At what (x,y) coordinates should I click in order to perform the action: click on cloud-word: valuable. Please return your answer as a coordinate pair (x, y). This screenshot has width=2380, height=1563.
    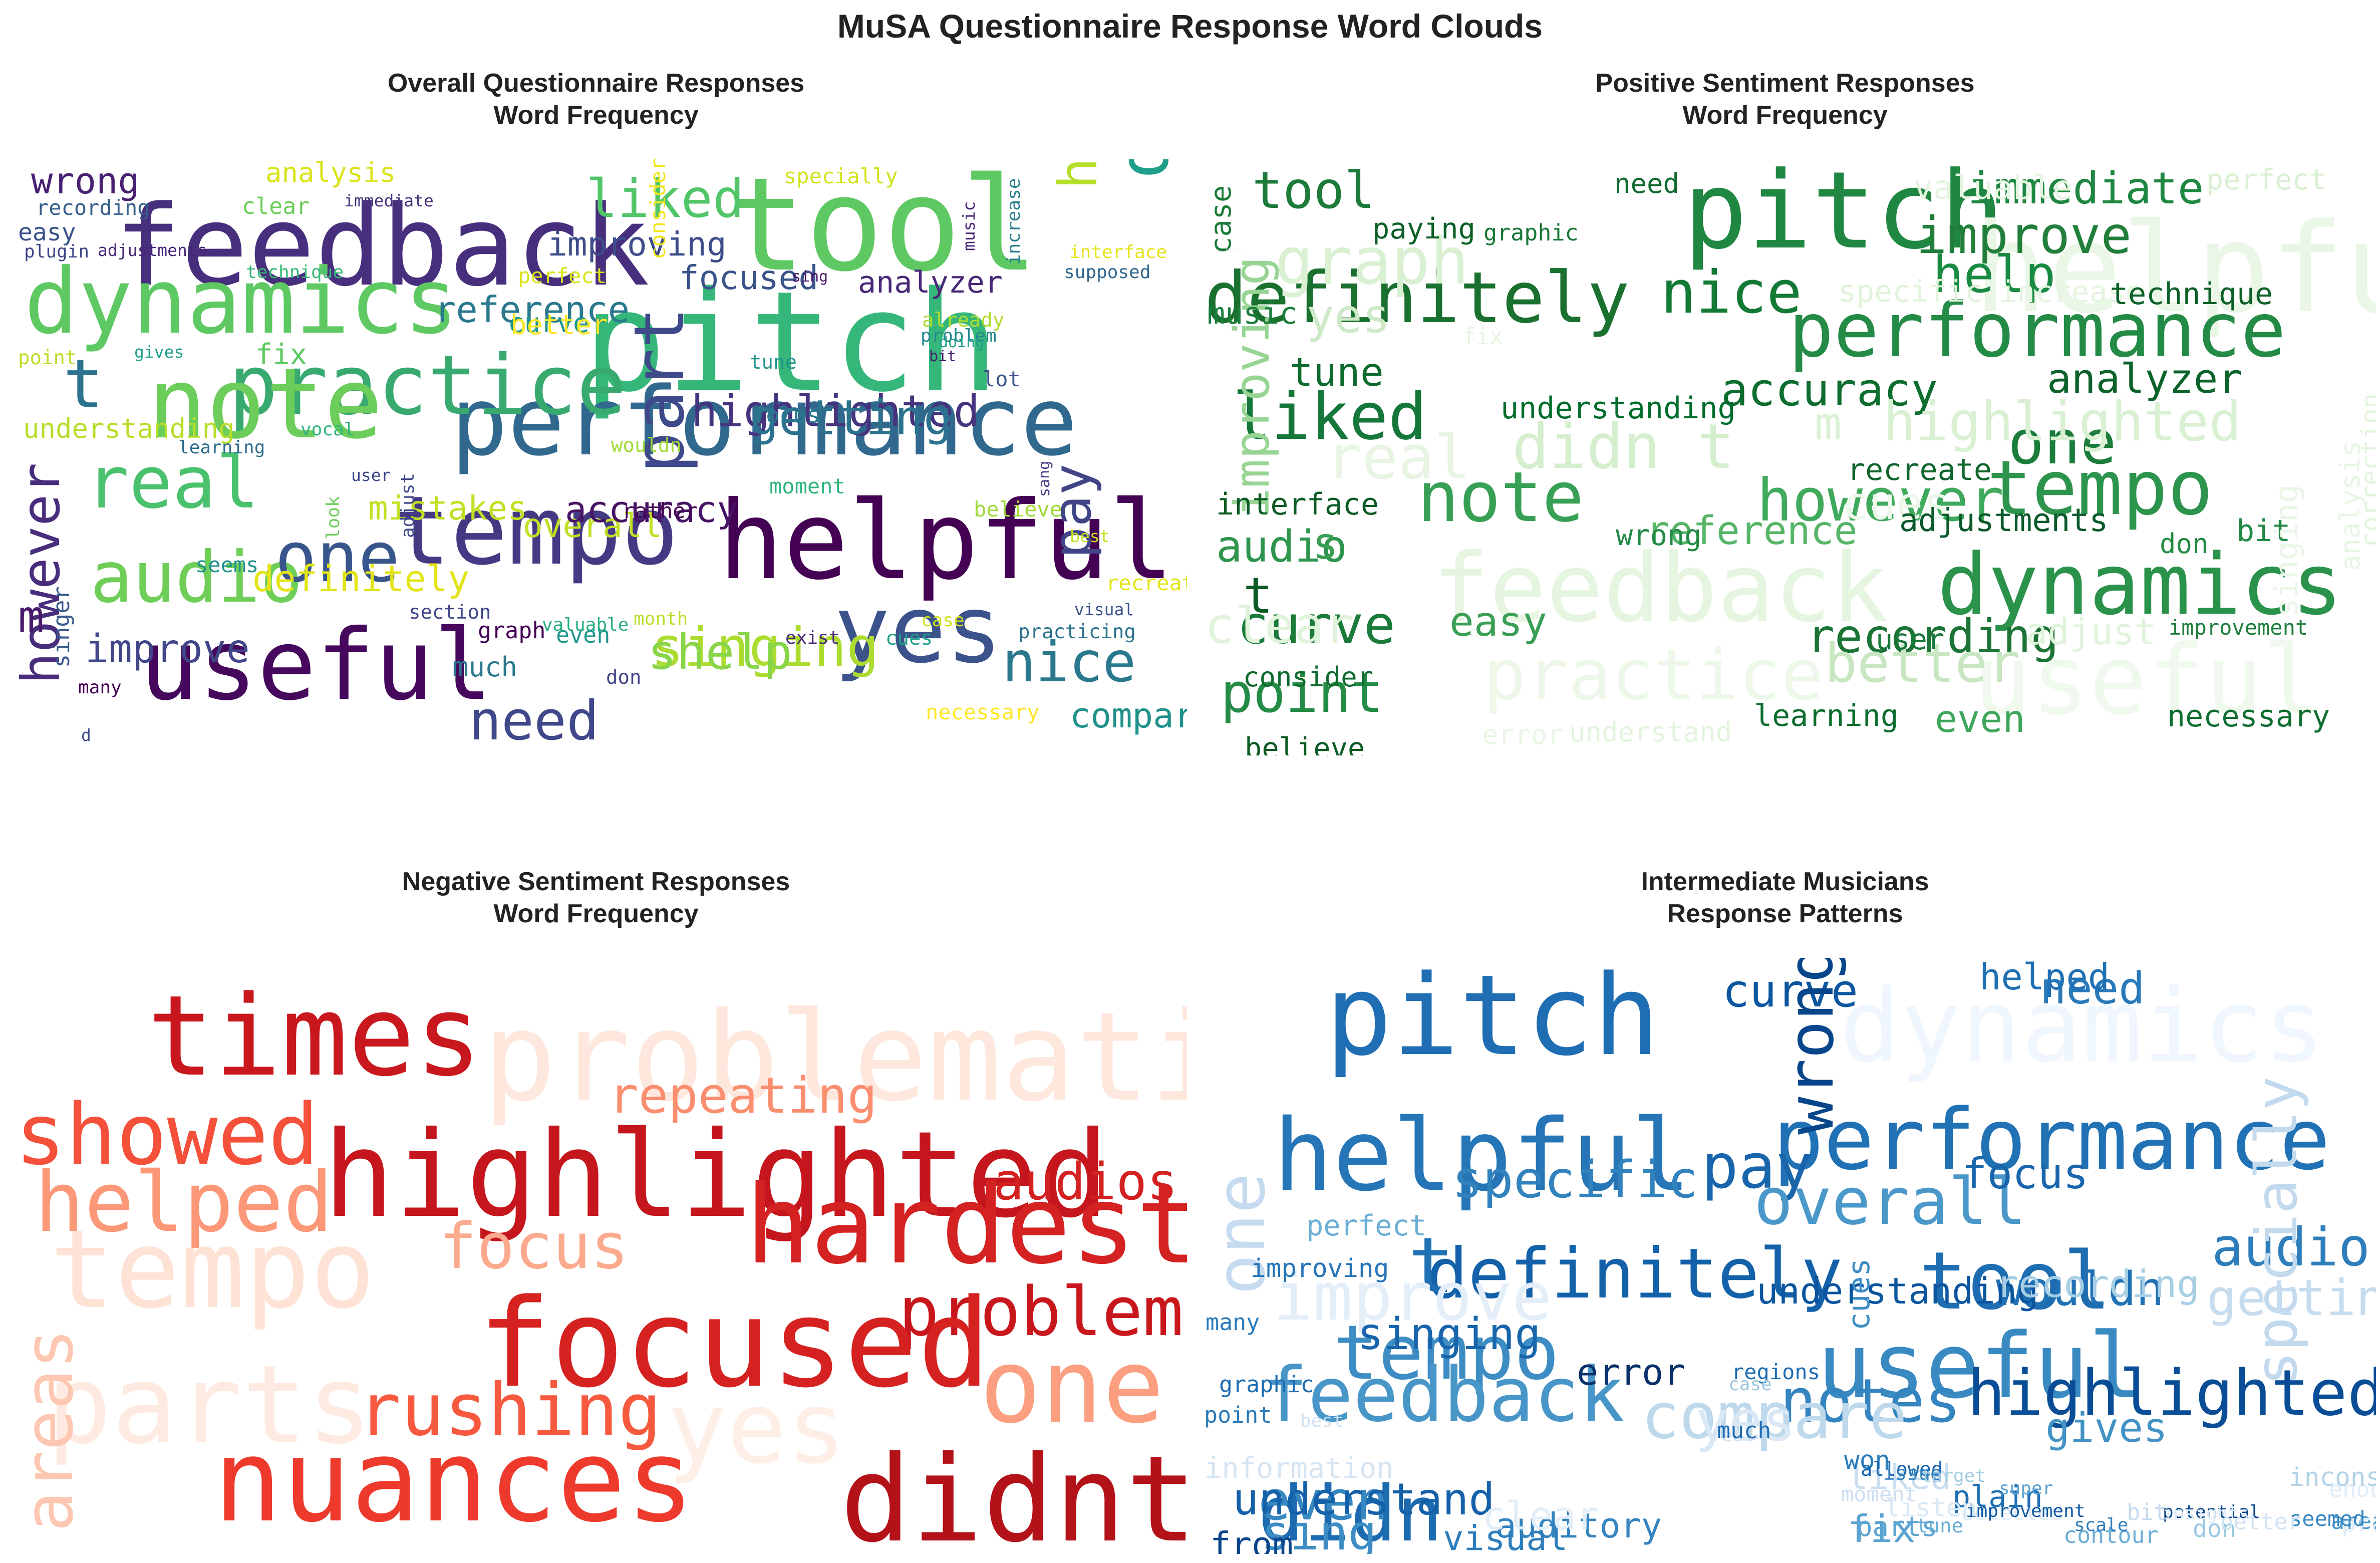
    Looking at the image, I should click on (1992, 187).